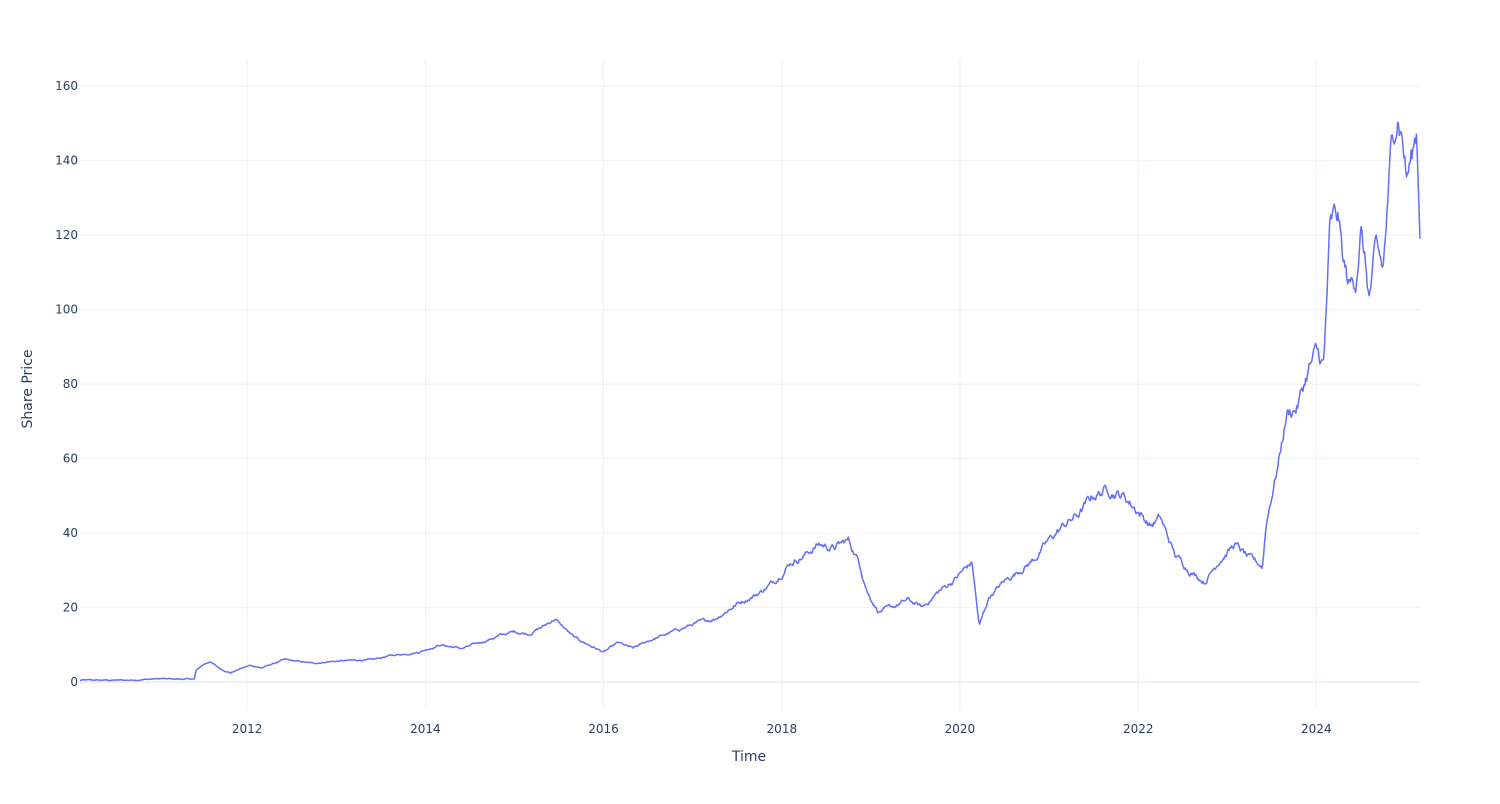 This screenshot has width=1500, height=804. I want to click on y-tick-label-40: 40, so click(70, 533).